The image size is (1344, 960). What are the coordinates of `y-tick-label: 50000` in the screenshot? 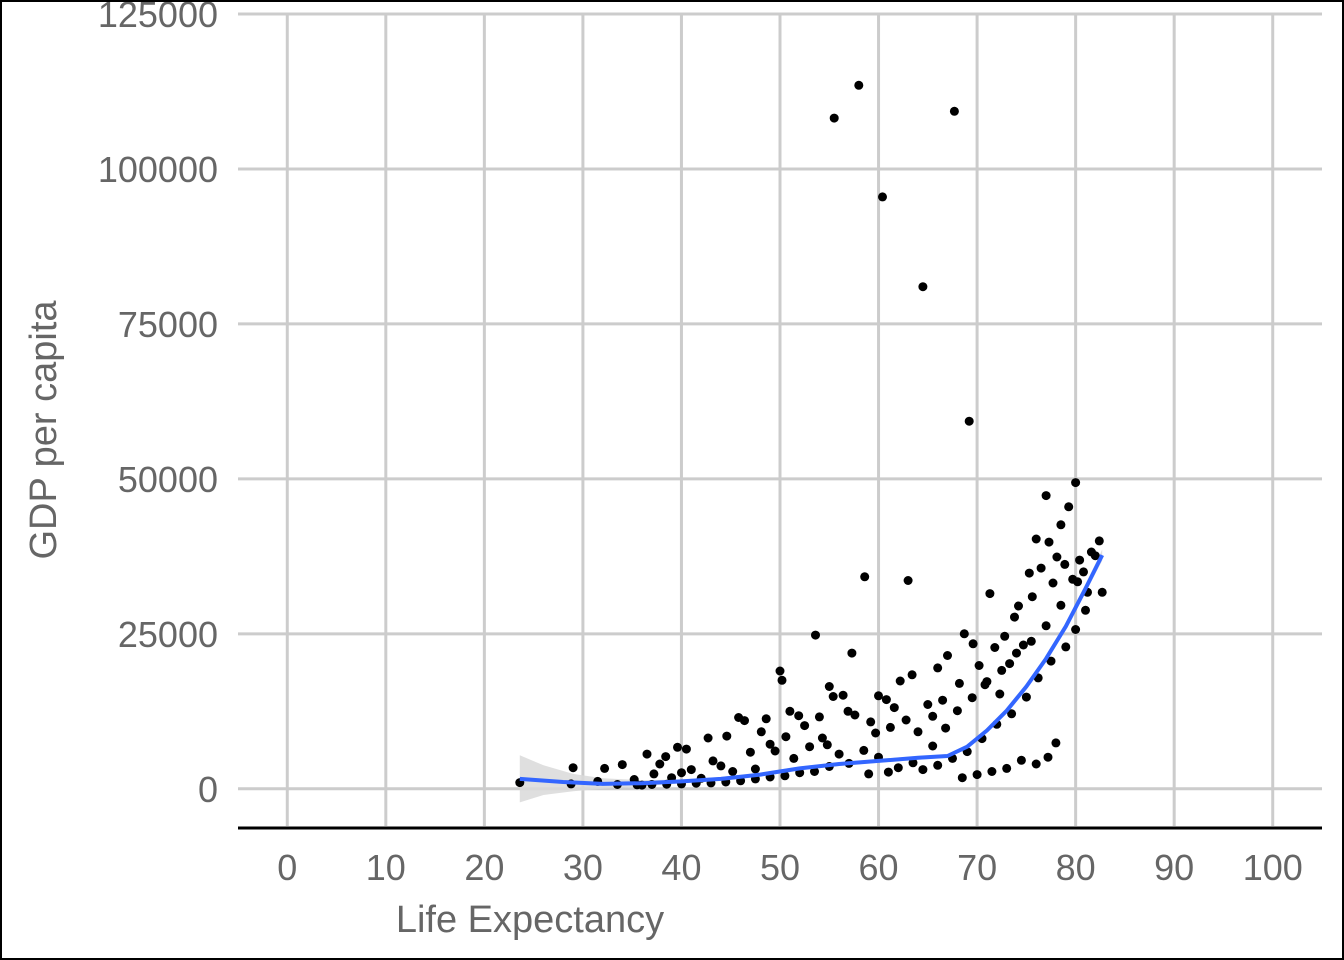 It's located at (168, 479).